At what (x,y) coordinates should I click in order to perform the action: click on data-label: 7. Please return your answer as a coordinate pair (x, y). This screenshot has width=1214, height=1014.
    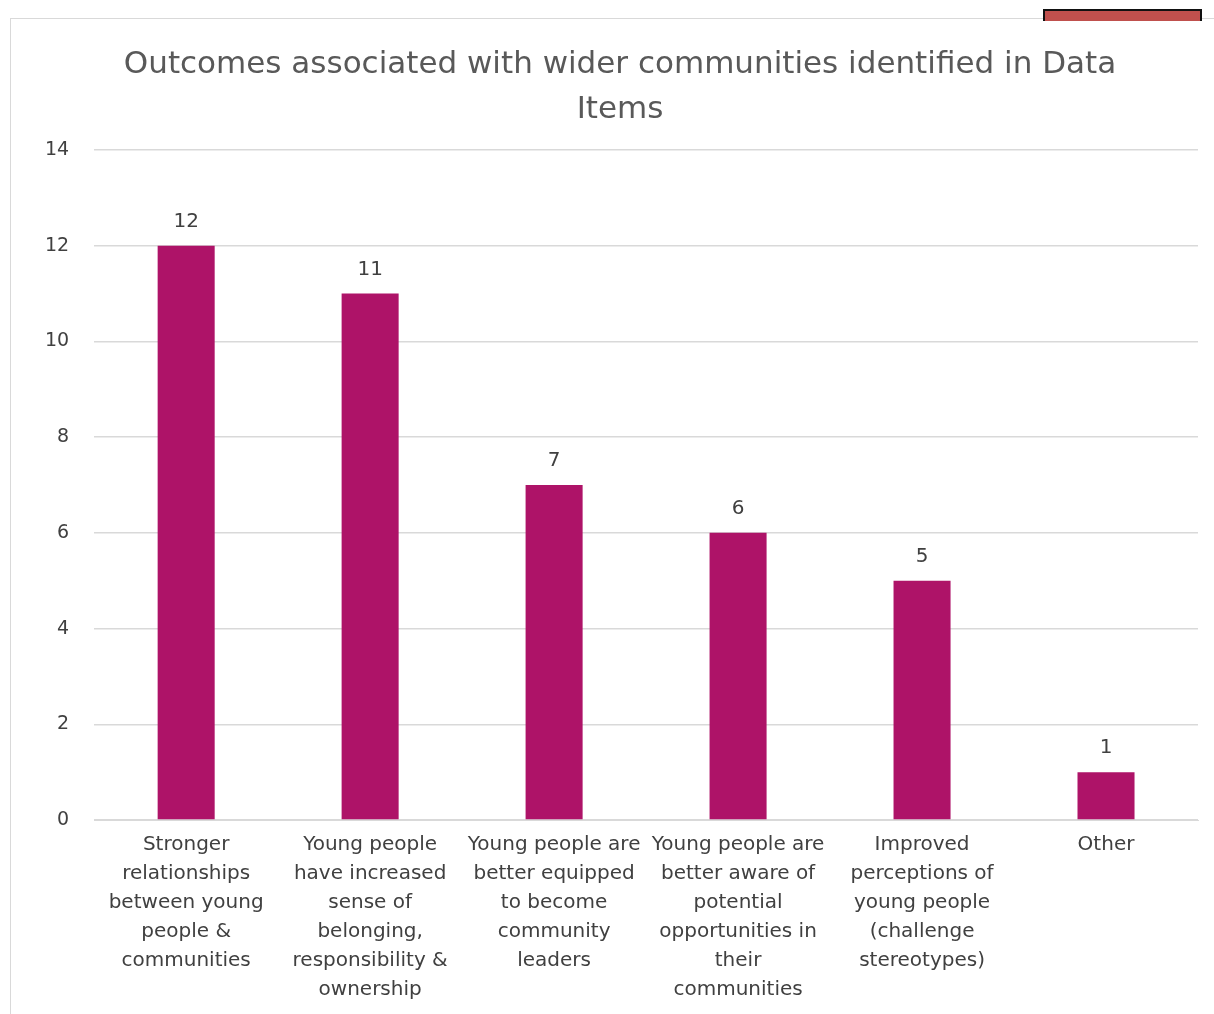
    Looking at the image, I should click on (554, 459).